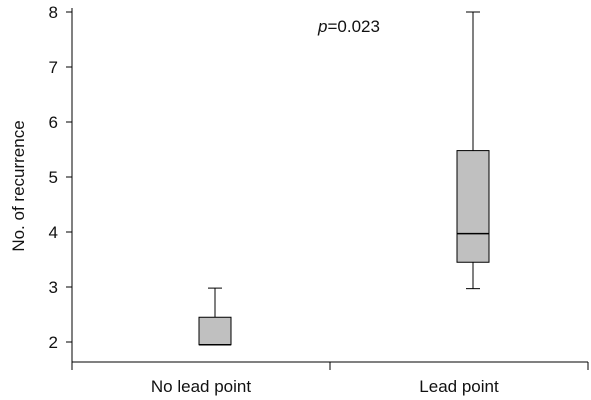  Describe the element at coordinates (53, 67) in the screenshot. I see `y-tick-label: 7` at that location.